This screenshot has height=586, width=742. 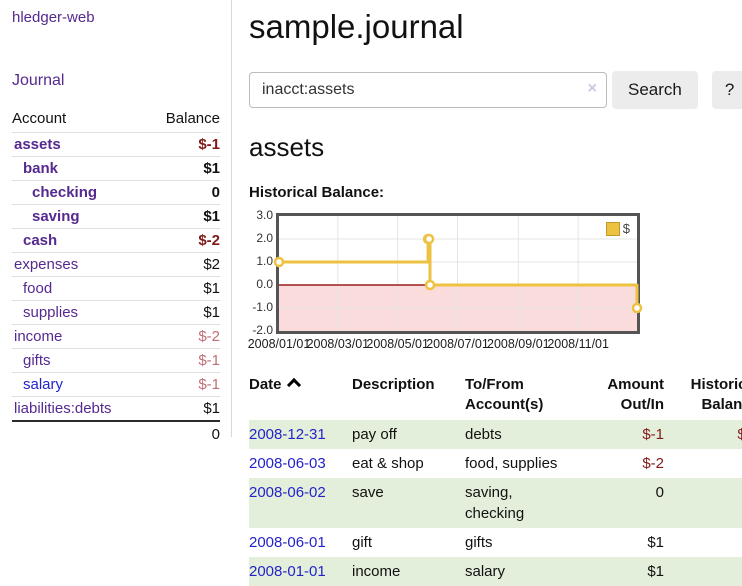 What do you see at coordinates (653, 434) in the screenshot?
I see `transaction-amount: $-1` at bounding box center [653, 434].